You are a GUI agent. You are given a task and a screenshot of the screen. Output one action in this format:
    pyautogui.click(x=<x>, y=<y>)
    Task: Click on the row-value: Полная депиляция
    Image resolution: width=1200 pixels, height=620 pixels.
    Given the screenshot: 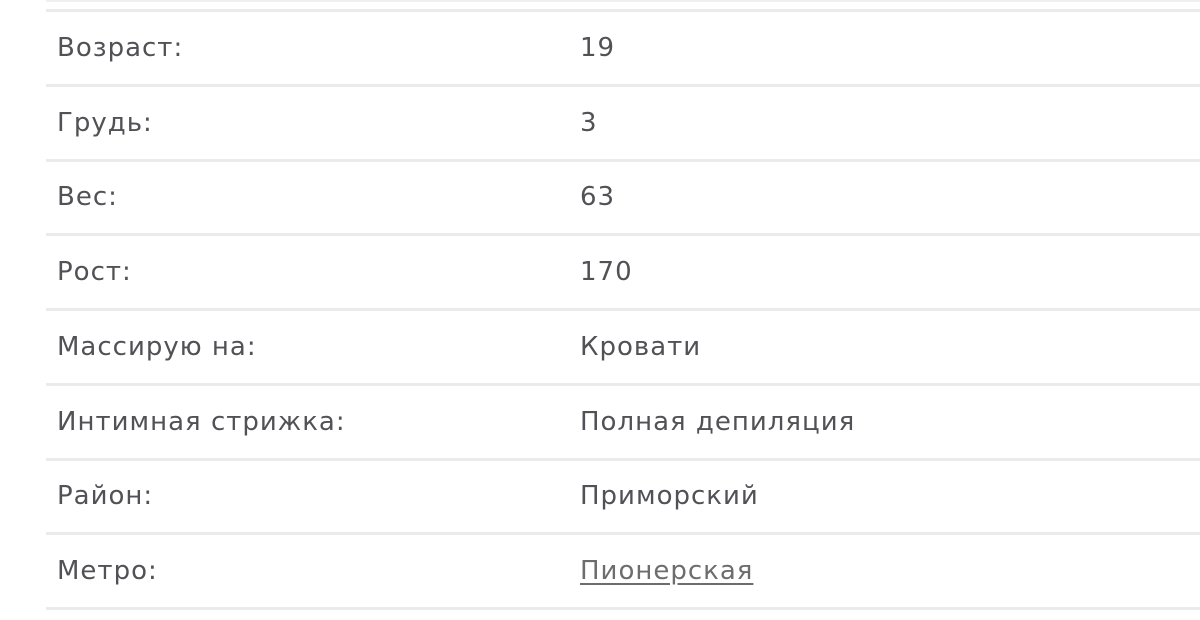 What is the action you would take?
    pyautogui.click(x=718, y=421)
    